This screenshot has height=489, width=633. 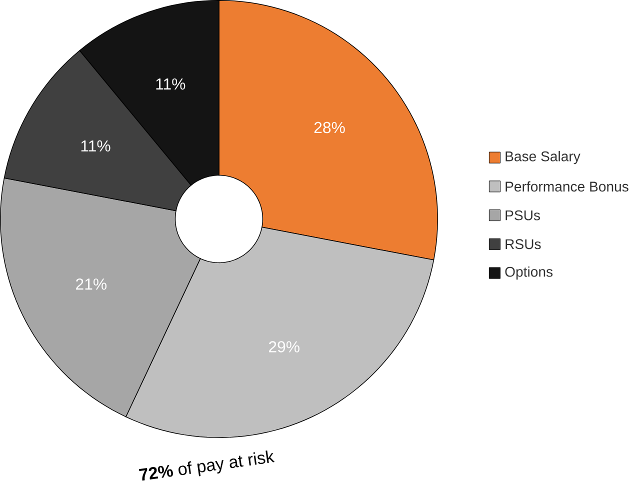 I want to click on legend-label: Options, so click(x=529, y=273).